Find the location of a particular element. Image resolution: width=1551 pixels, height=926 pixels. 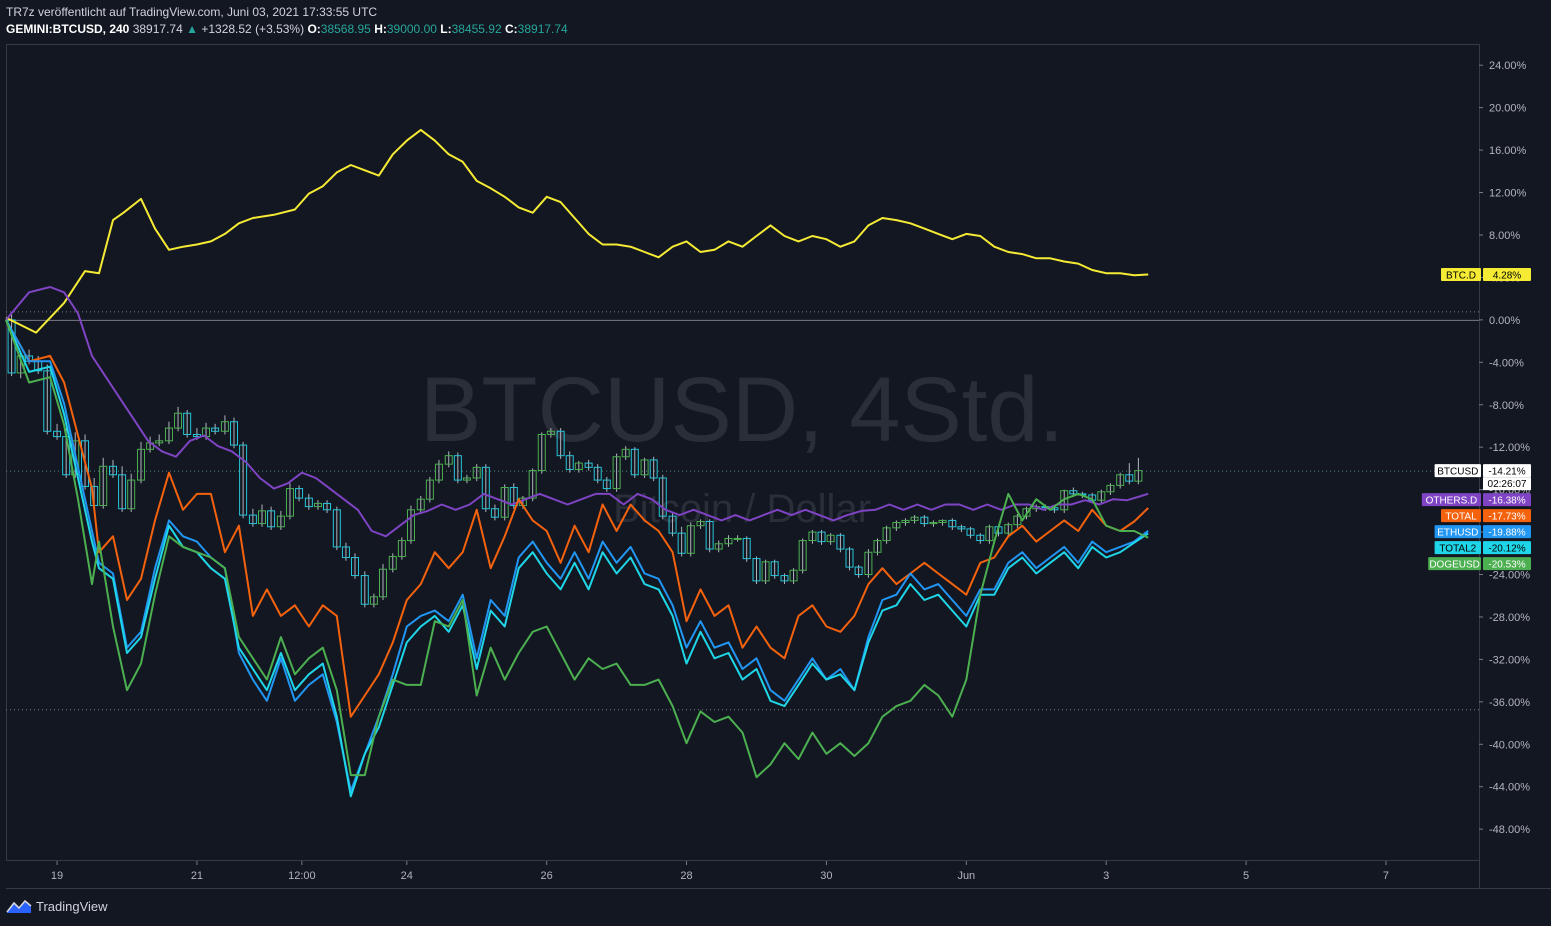

watermark-sub: Bitcoin / Dollar is located at coordinates (742, 509).